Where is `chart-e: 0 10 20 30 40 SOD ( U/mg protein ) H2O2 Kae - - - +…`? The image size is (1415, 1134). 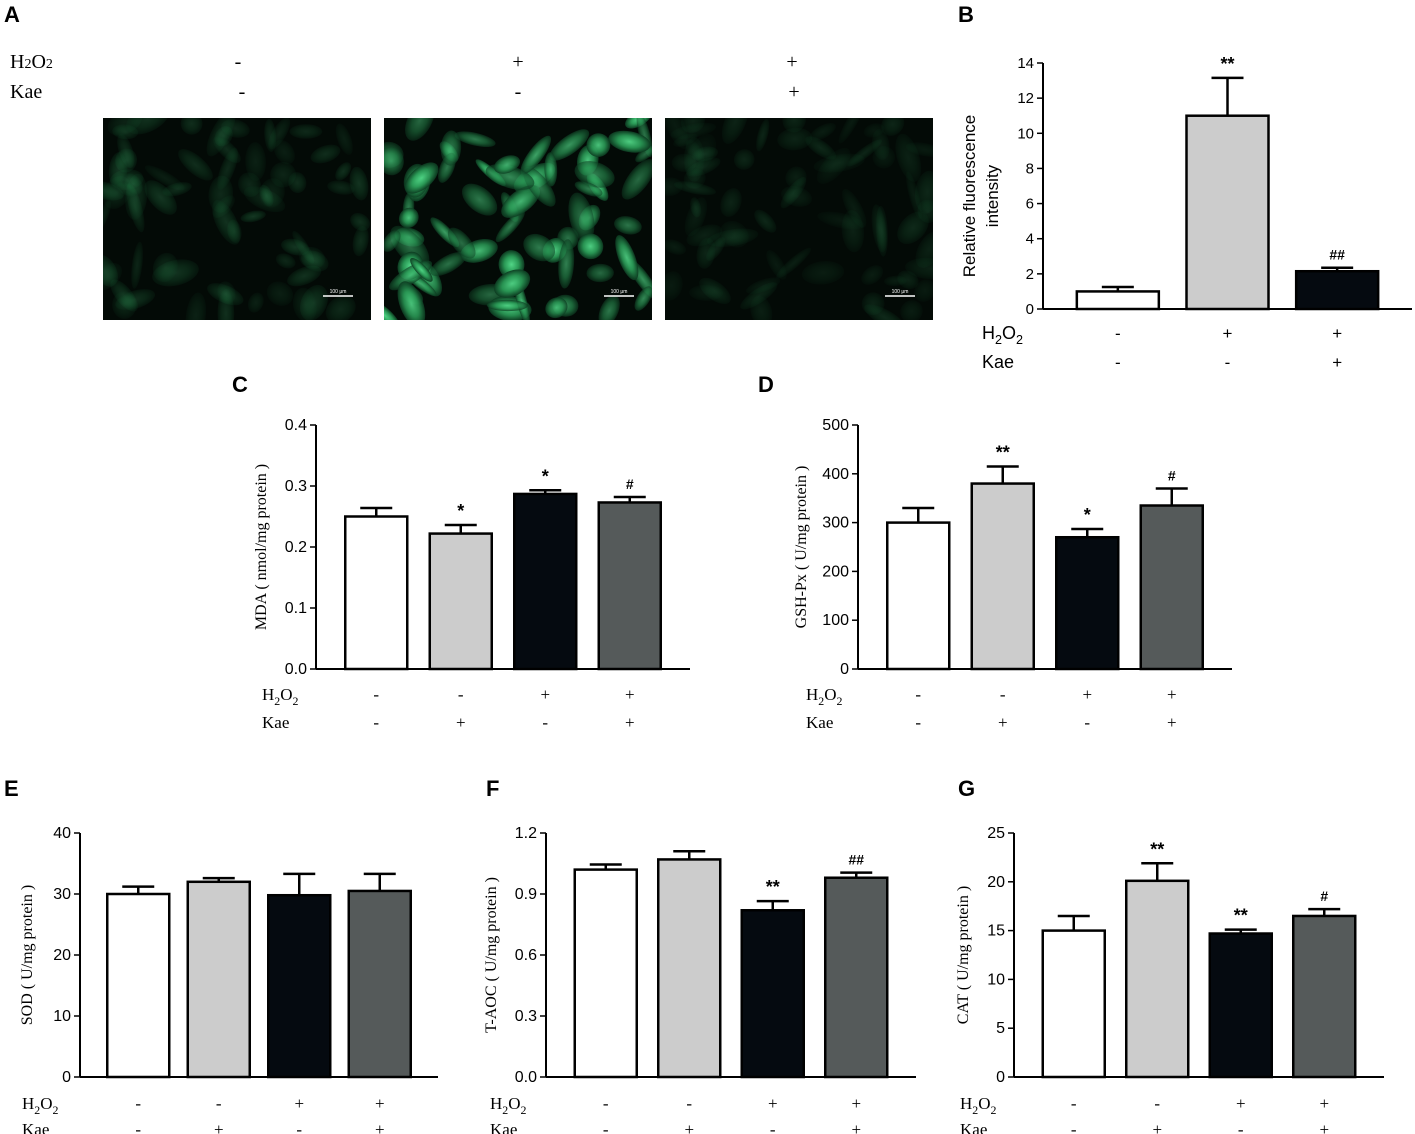 chart-e: 0 10 20 30 40 SOD ( U/mg protein ) H2O2 Kae - - - +… is located at coordinates (228, 979).